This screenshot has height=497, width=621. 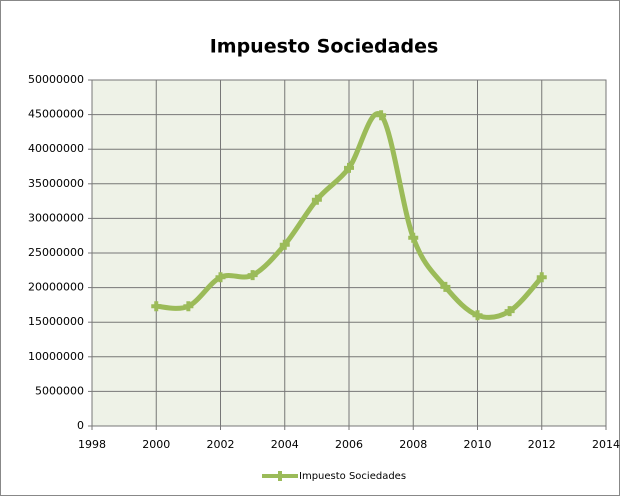 I want to click on x-tick-label: 2004, so click(x=285, y=444).